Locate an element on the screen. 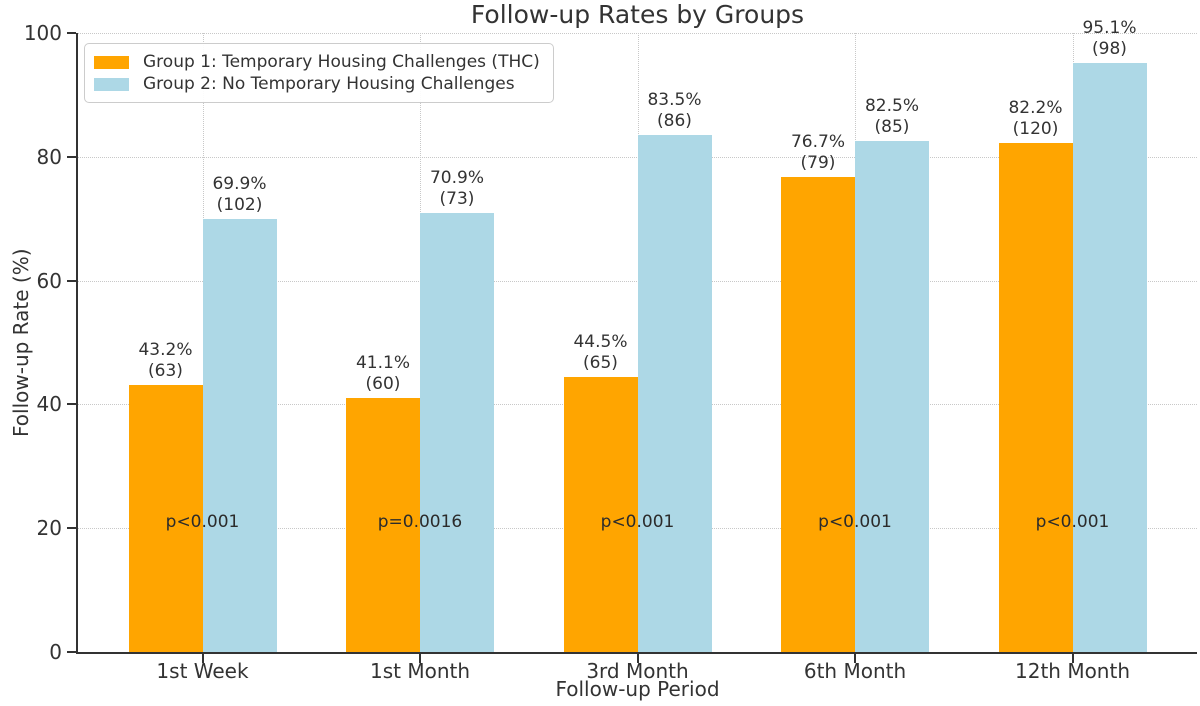 The width and height of the screenshot is (1200, 706). bar-value-label: 95.1% (98) is located at coordinates (1109, 39).